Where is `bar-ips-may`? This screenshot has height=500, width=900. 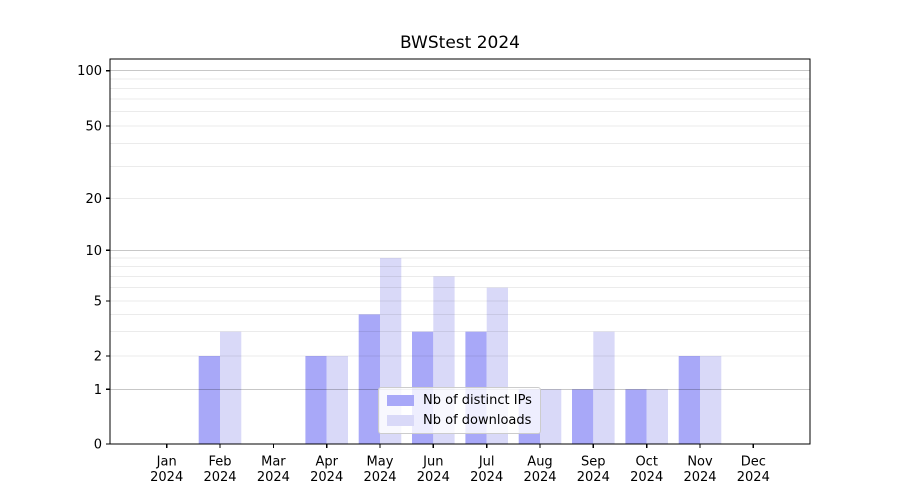 bar-ips-may is located at coordinates (369, 379).